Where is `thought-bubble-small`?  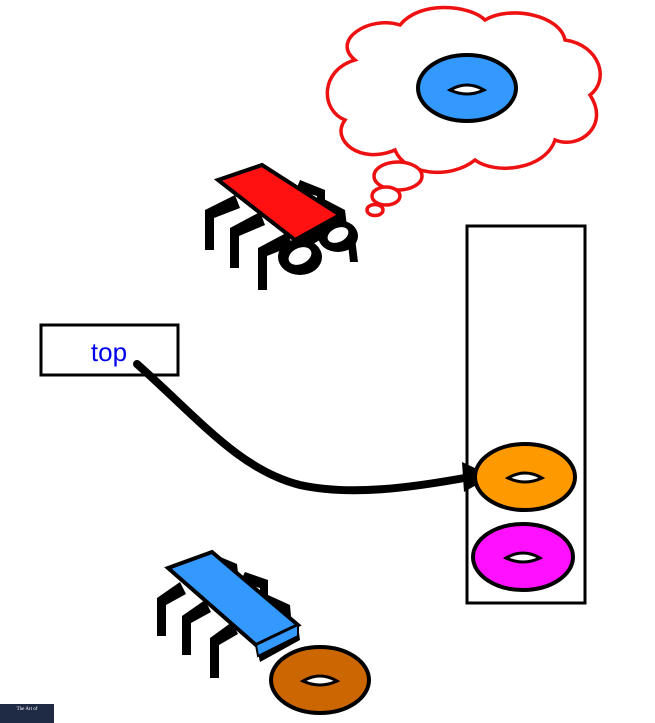
thought-bubble-small is located at coordinates (375, 210).